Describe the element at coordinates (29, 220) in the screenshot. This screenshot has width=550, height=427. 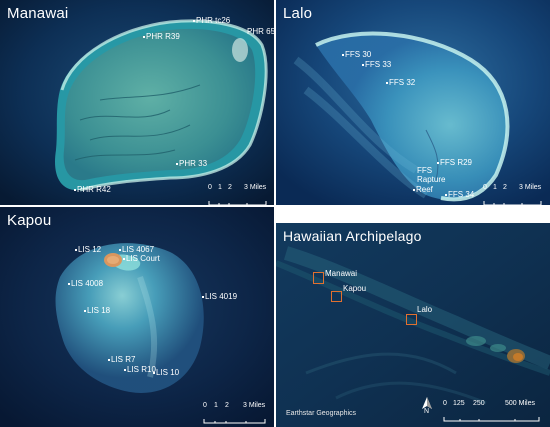
I see `panel-title-kapou: Kapou` at that location.